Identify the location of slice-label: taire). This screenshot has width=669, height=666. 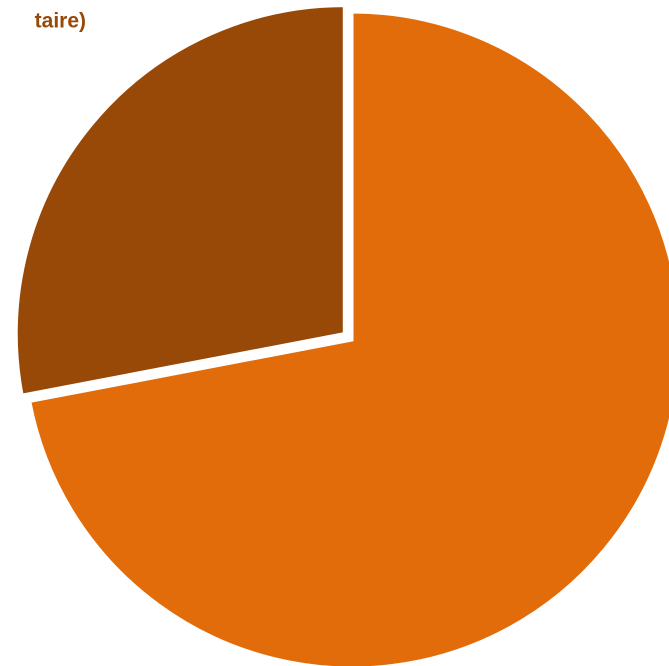
(60, 21).